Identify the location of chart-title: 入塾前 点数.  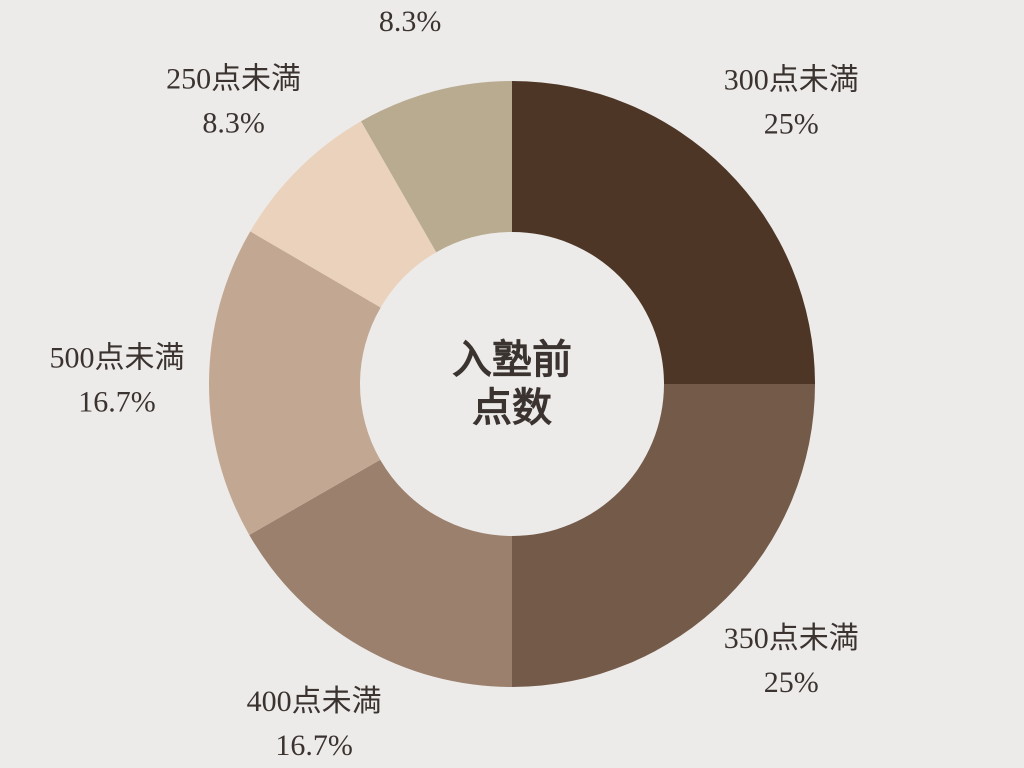
(512, 383).